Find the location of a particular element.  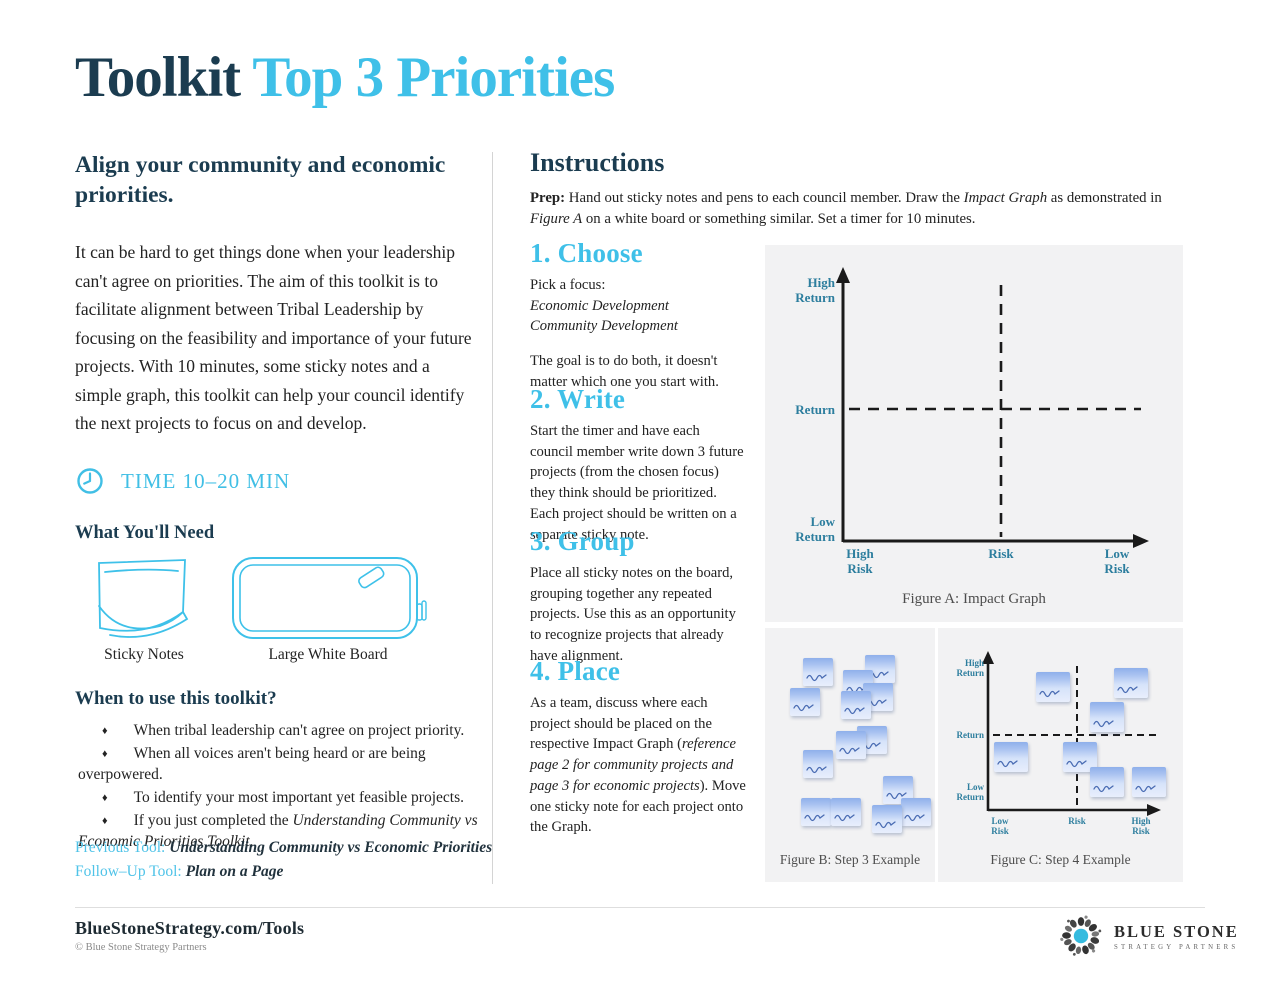

x-label-low-risk: Low Risk is located at coordinates (1000, 826).